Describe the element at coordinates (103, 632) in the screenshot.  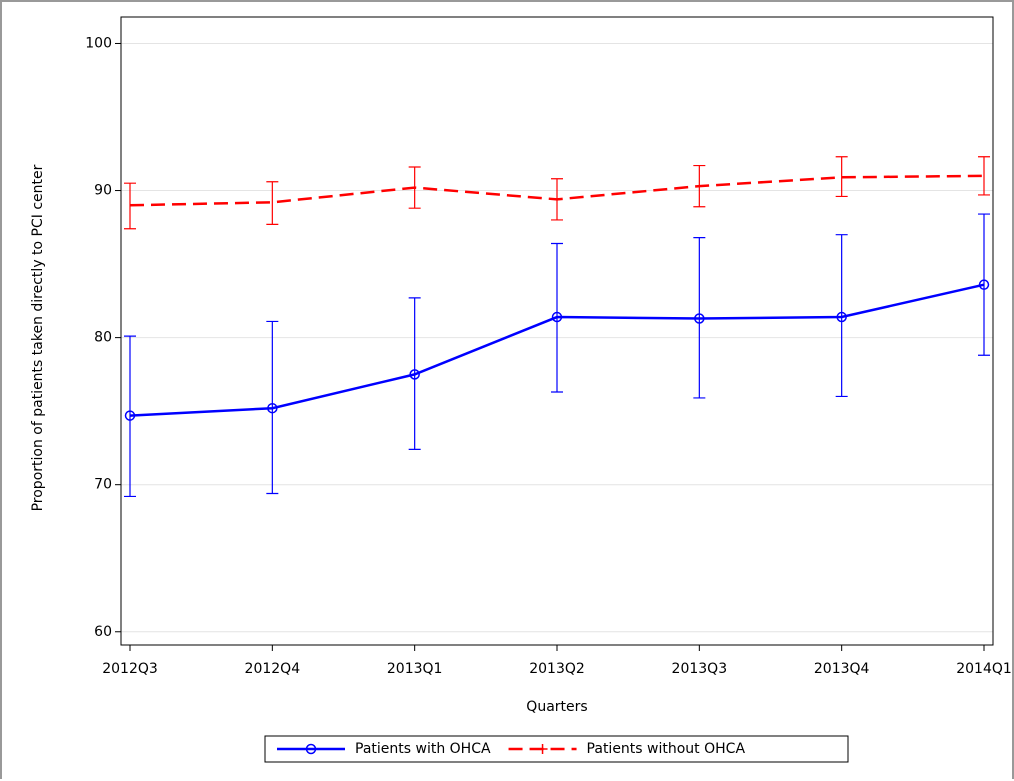
I see `y-tick-label: 60` at that location.